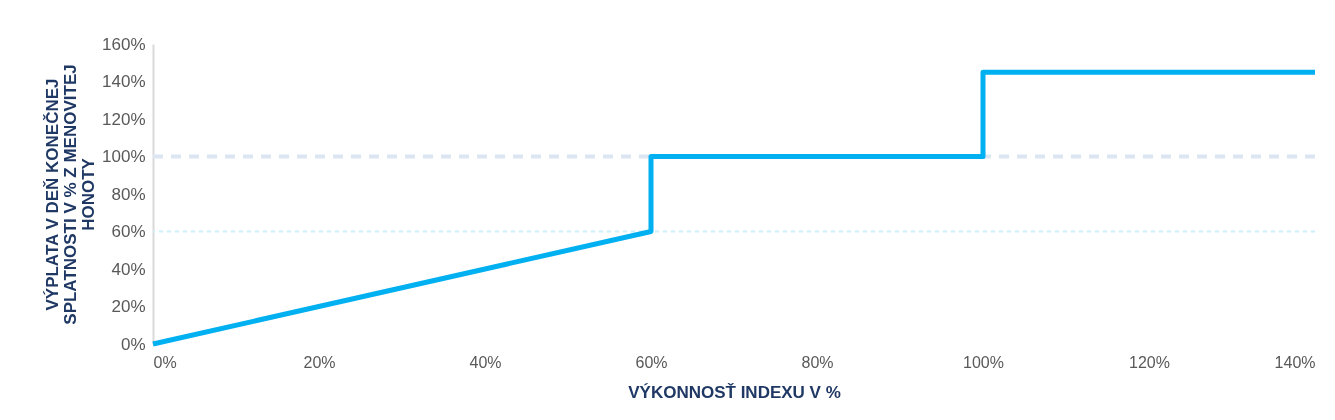  Describe the element at coordinates (165, 362) in the screenshot. I see `x-tick-label: 0%` at that location.